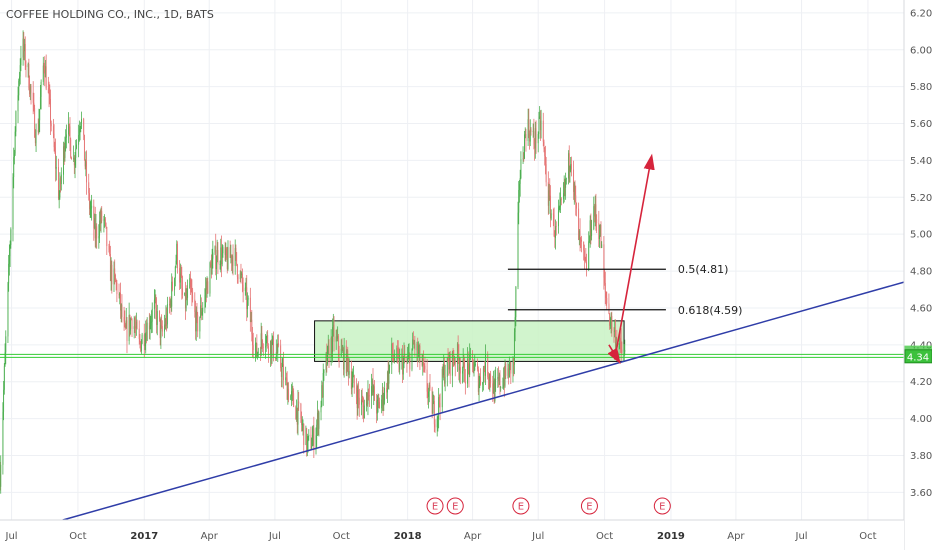  I want to click on projection-arrow, so click(633, 258).